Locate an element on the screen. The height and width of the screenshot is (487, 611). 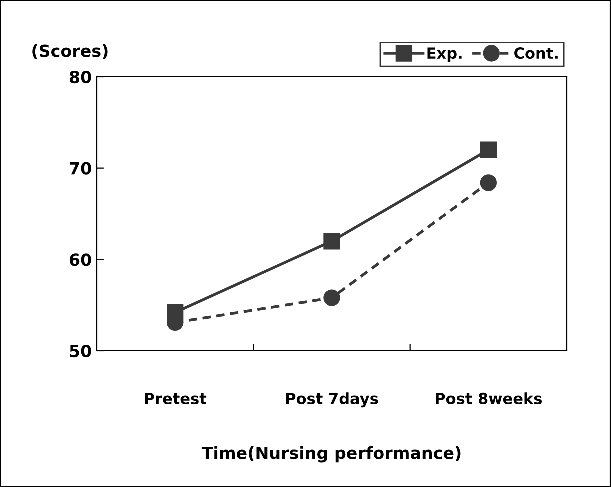
y-tick-label: 50 is located at coordinates (81, 351).